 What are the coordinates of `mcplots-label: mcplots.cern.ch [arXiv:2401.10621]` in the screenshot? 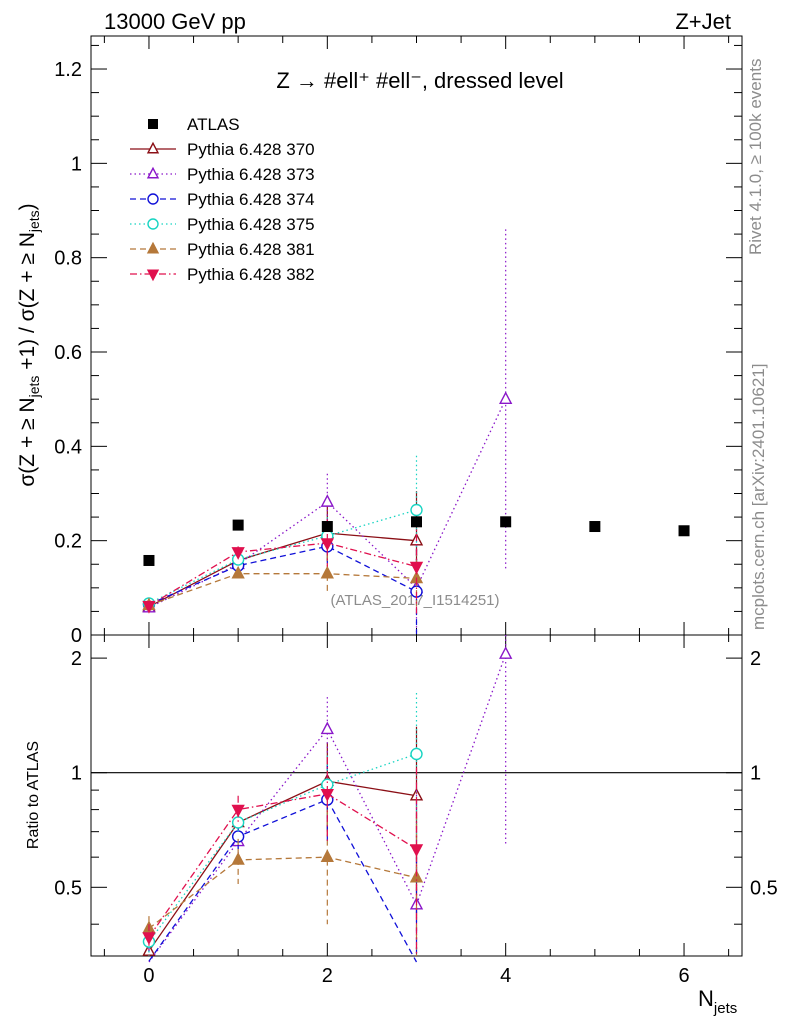 It's located at (758, 497).